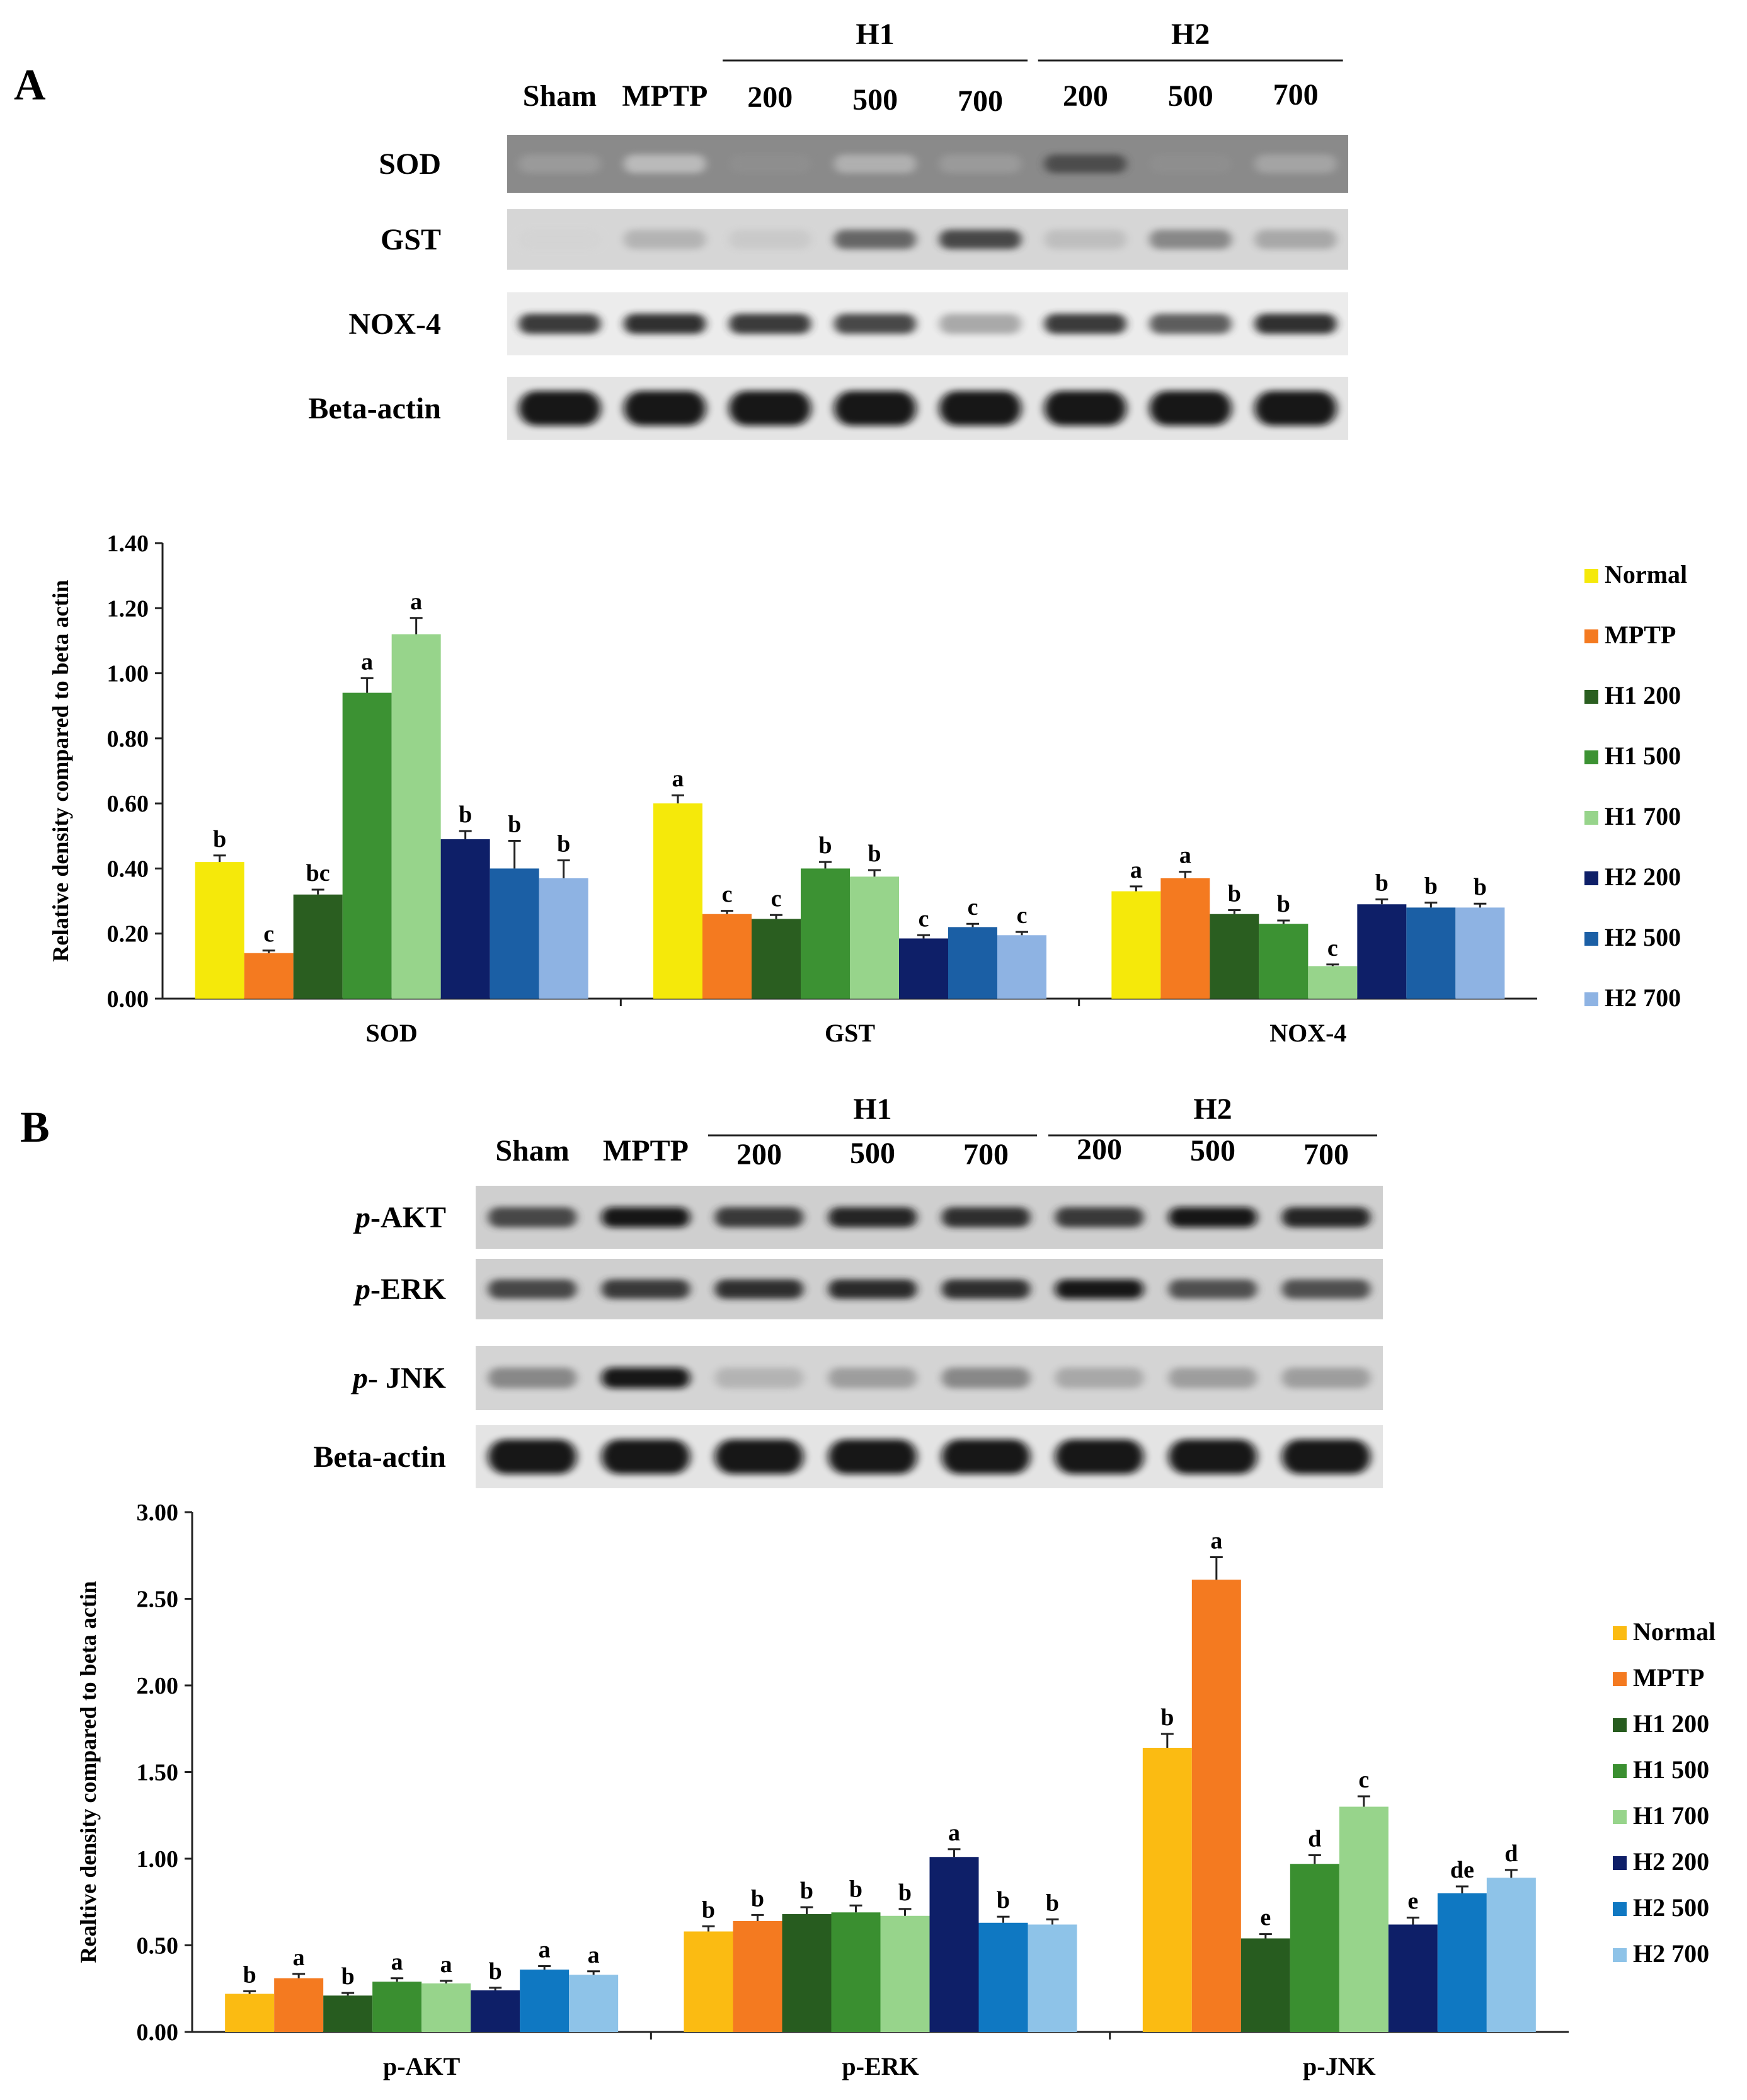 The width and height of the screenshot is (1747, 2100). Describe the element at coordinates (1671, 1862) in the screenshot. I see `legend-label: H2 200` at that location.